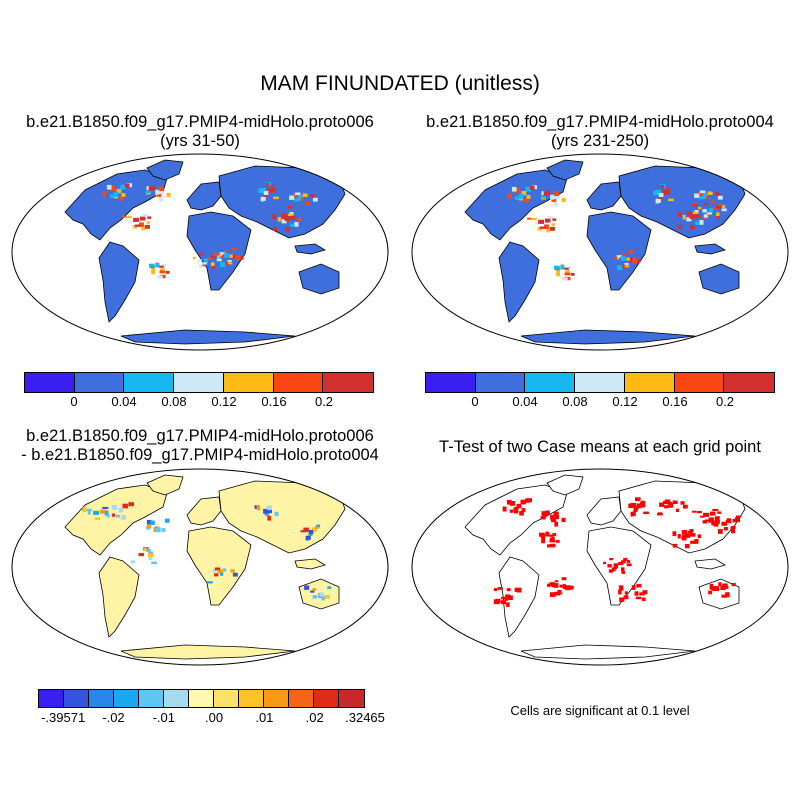 The width and height of the screenshot is (800, 800). Describe the element at coordinates (725, 401) in the screenshot. I see `colorbar-case2-tick-label: 0.2` at that location.